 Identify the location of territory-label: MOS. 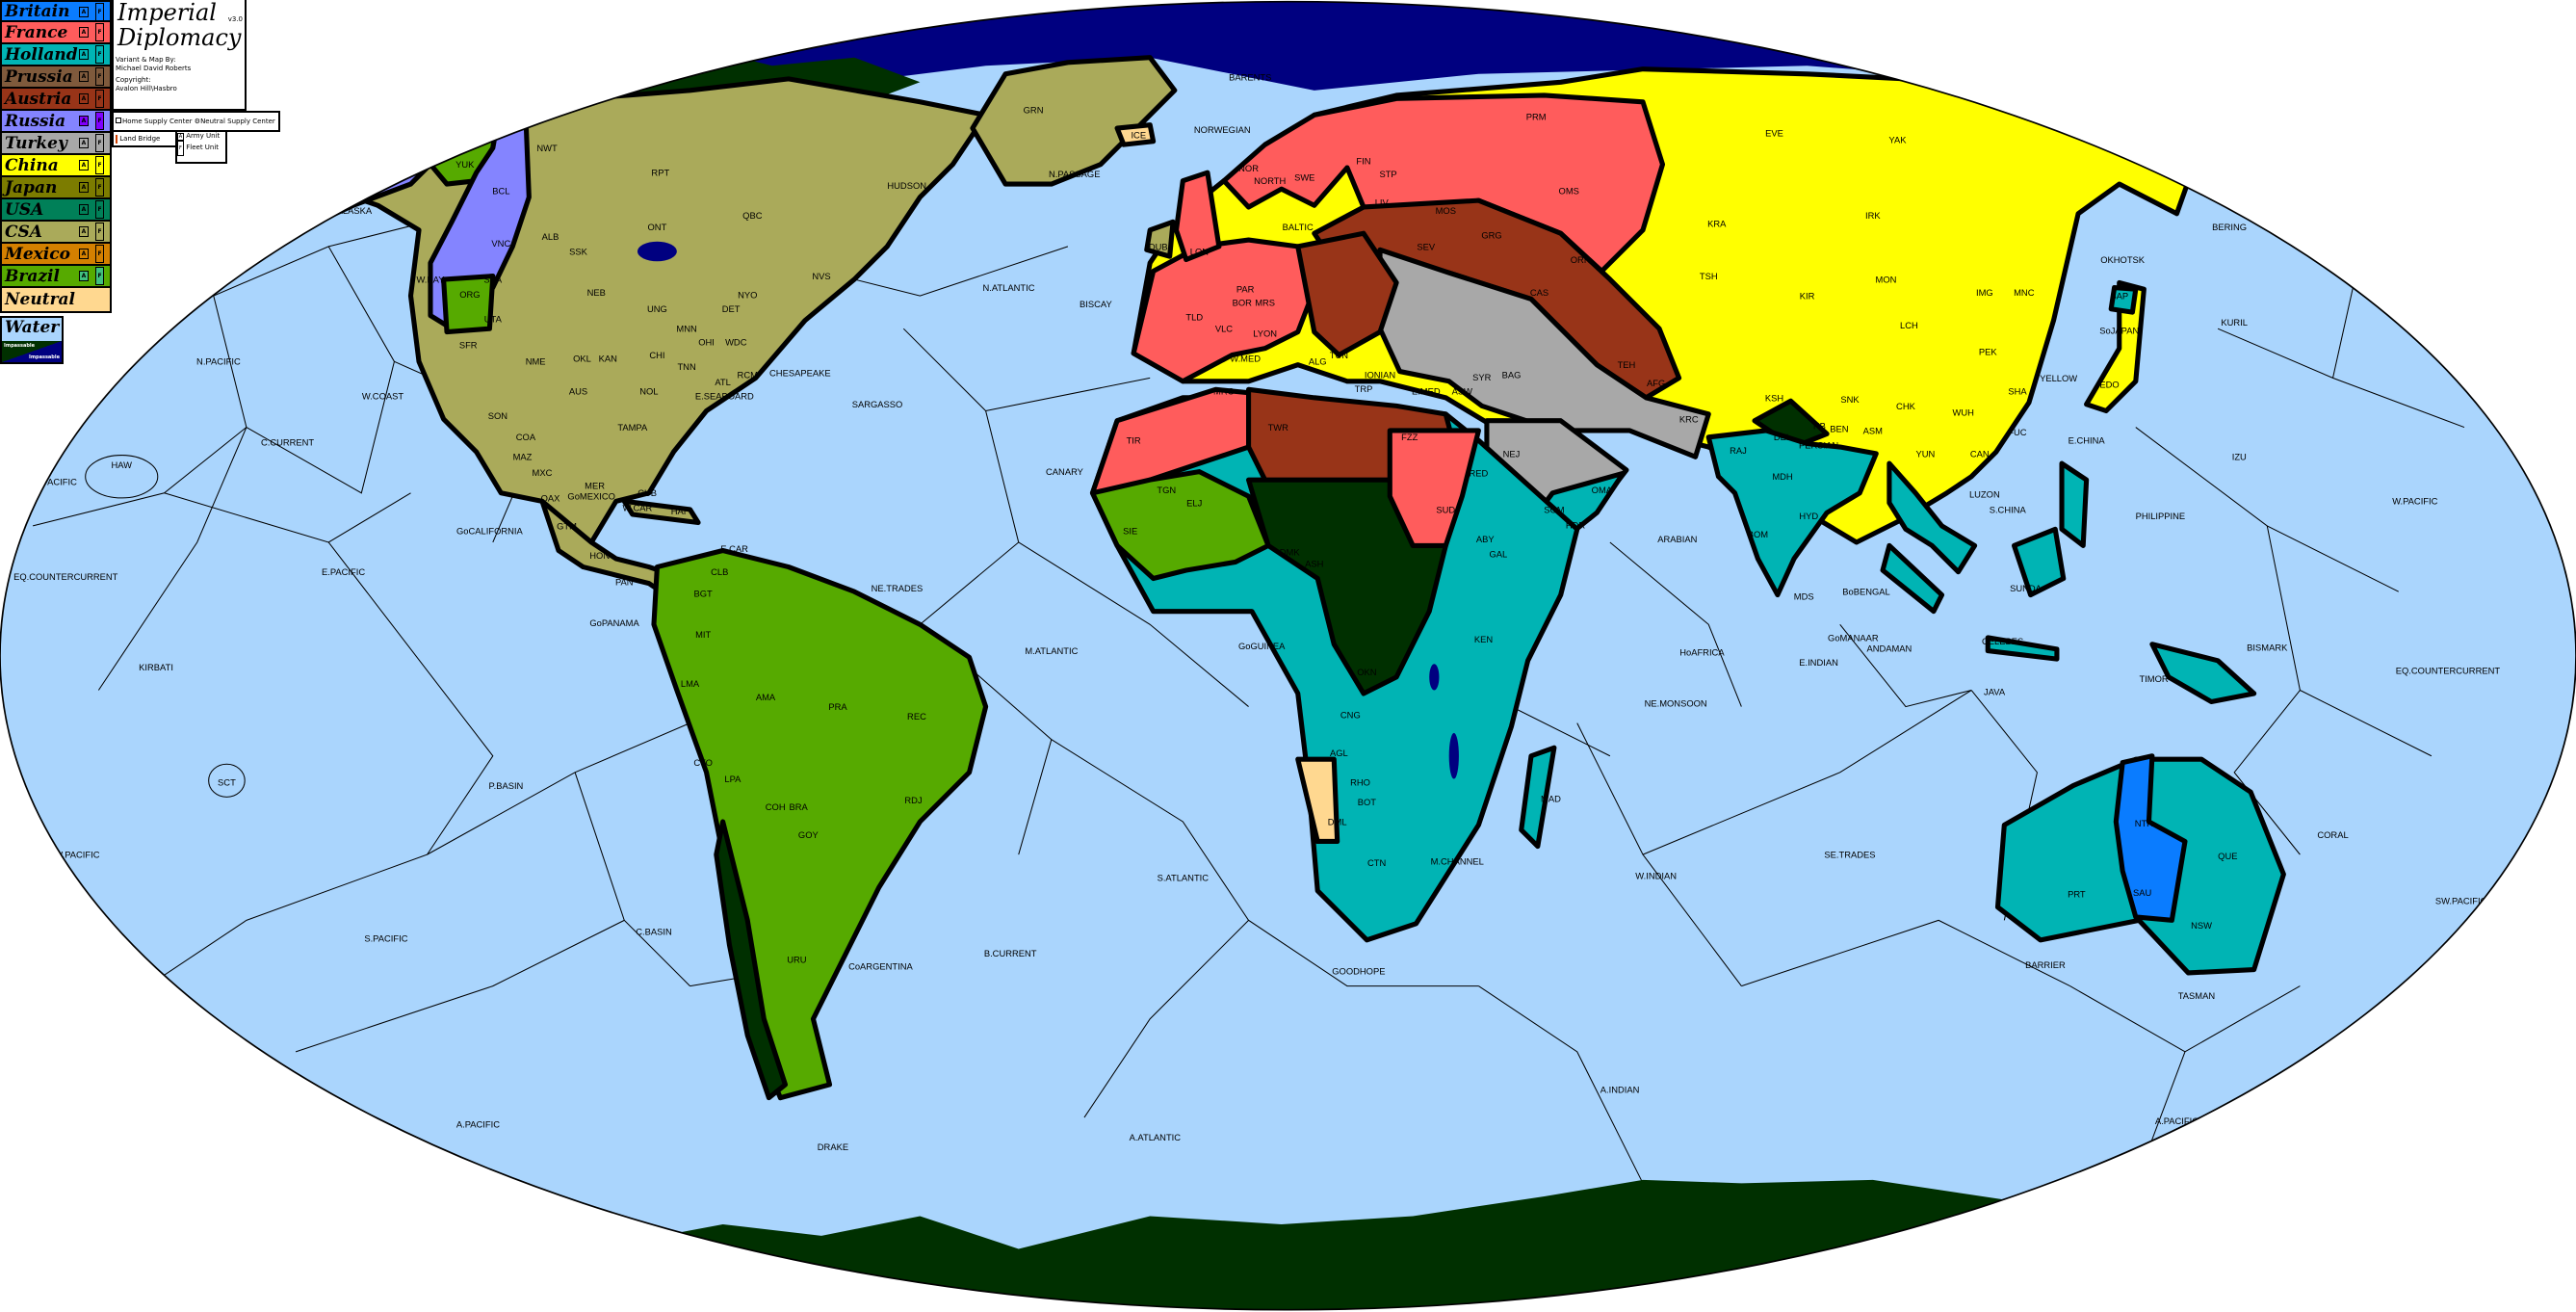
(1446, 211).